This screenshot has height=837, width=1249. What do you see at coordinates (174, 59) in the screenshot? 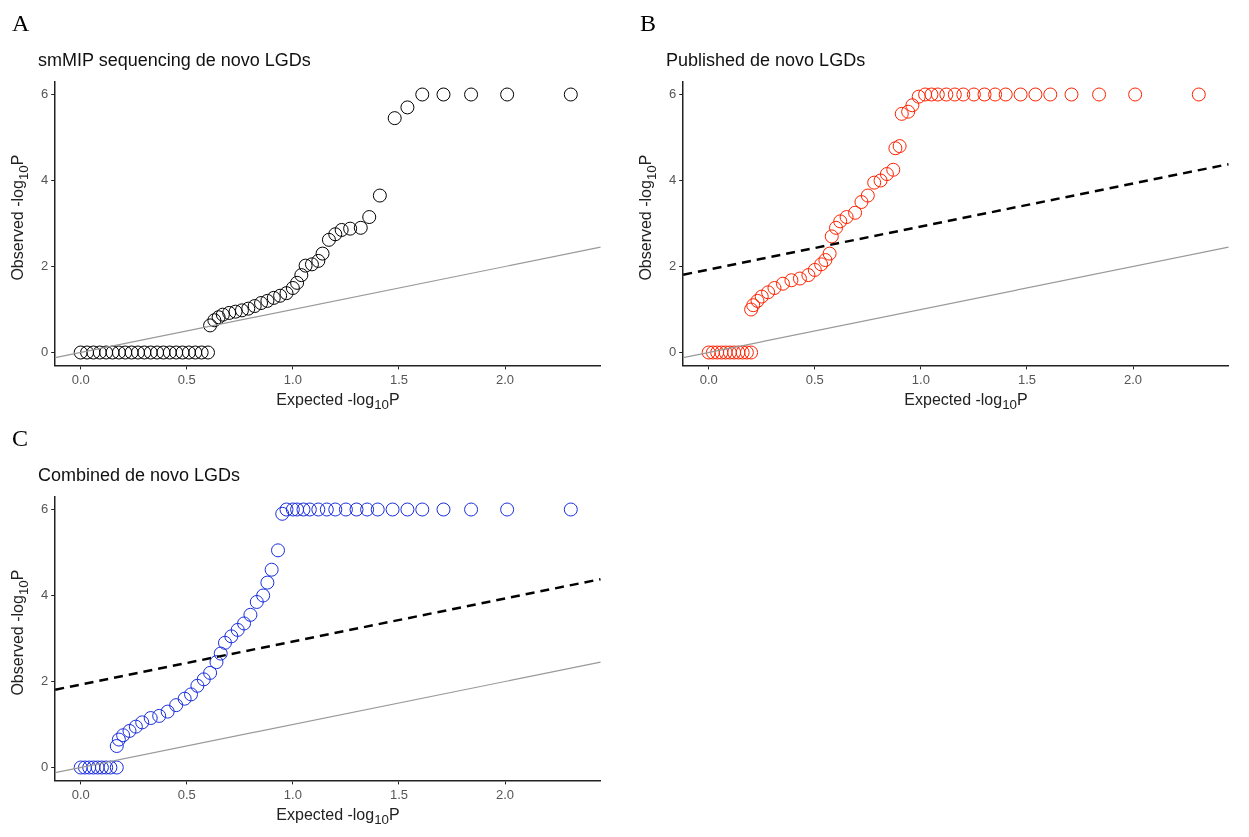
I see `chart-title: smMIP sequencing de novo LGDs` at bounding box center [174, 59].